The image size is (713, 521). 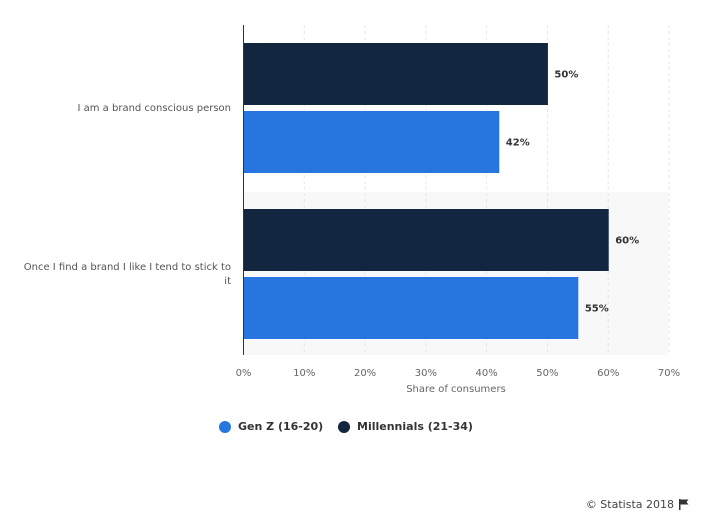 What do you see at coordinates (608, 373) in the screenshot?
I see `x-tick-label: 60%` at bounding box center [608, 373].